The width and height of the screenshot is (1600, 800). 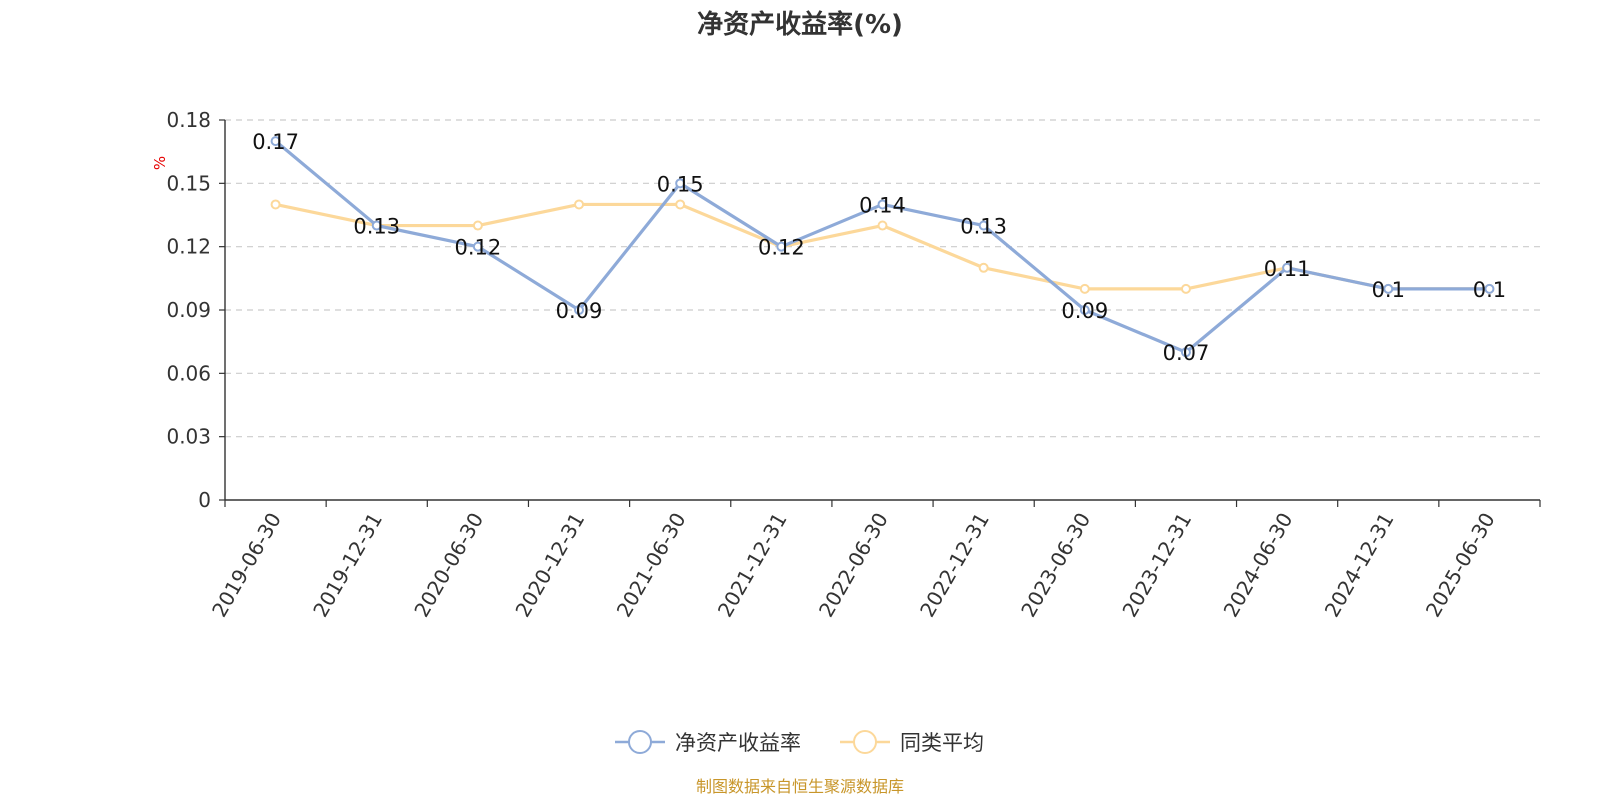 I want to click on legend: 净资产收益率 同类平均, so click(x=799, y=742).